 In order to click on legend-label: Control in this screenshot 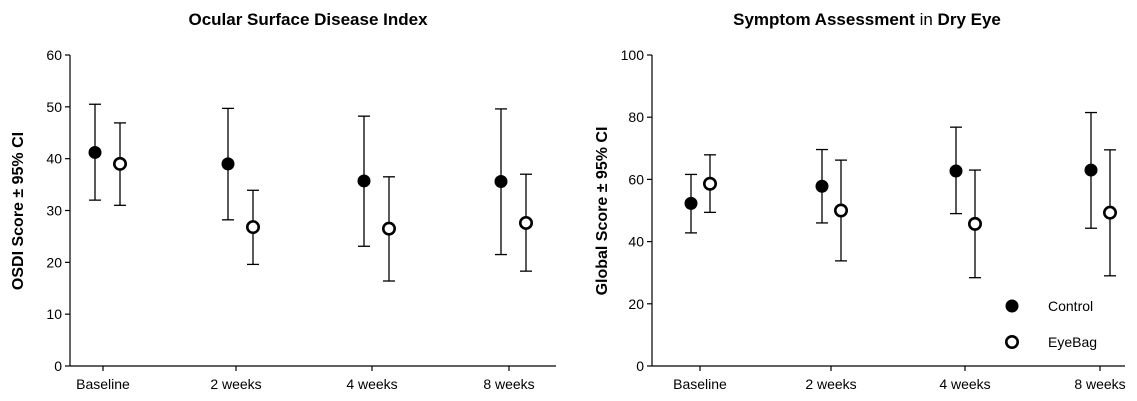, I will do `click(1070, 306)`.